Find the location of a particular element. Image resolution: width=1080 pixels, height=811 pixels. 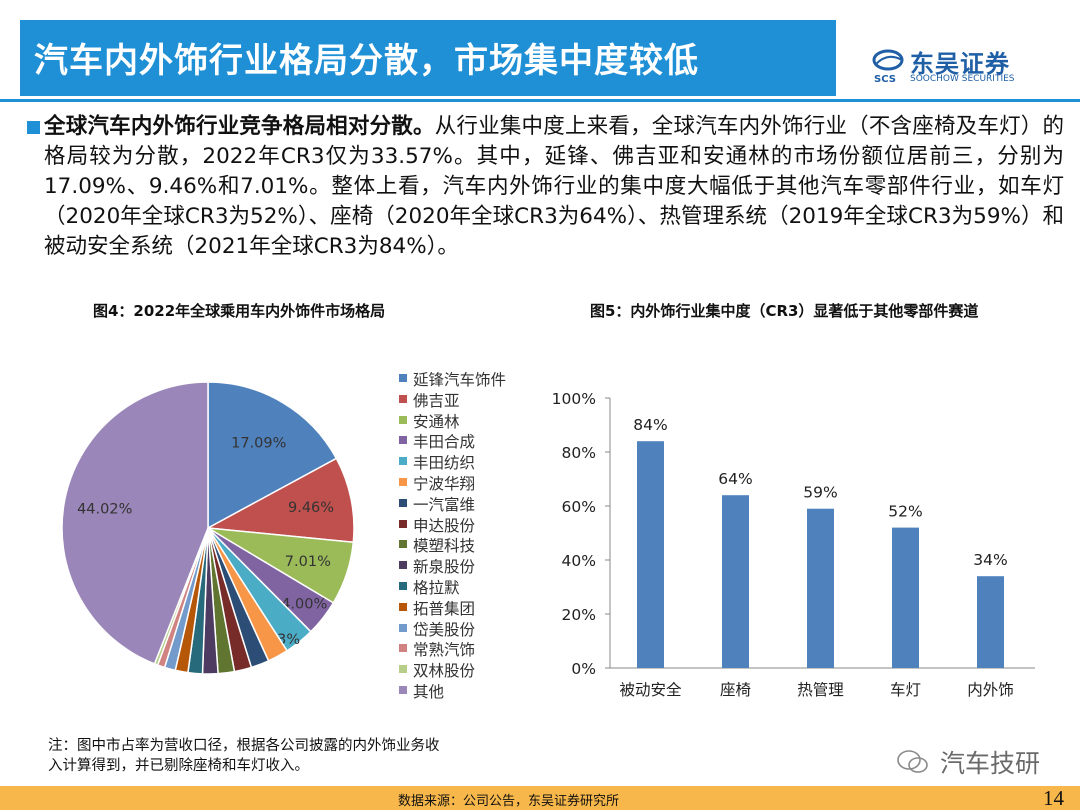

lead-text: 全球汽车内外饰行业竞争格局相对分散。 is located at coordinates (239, 126).